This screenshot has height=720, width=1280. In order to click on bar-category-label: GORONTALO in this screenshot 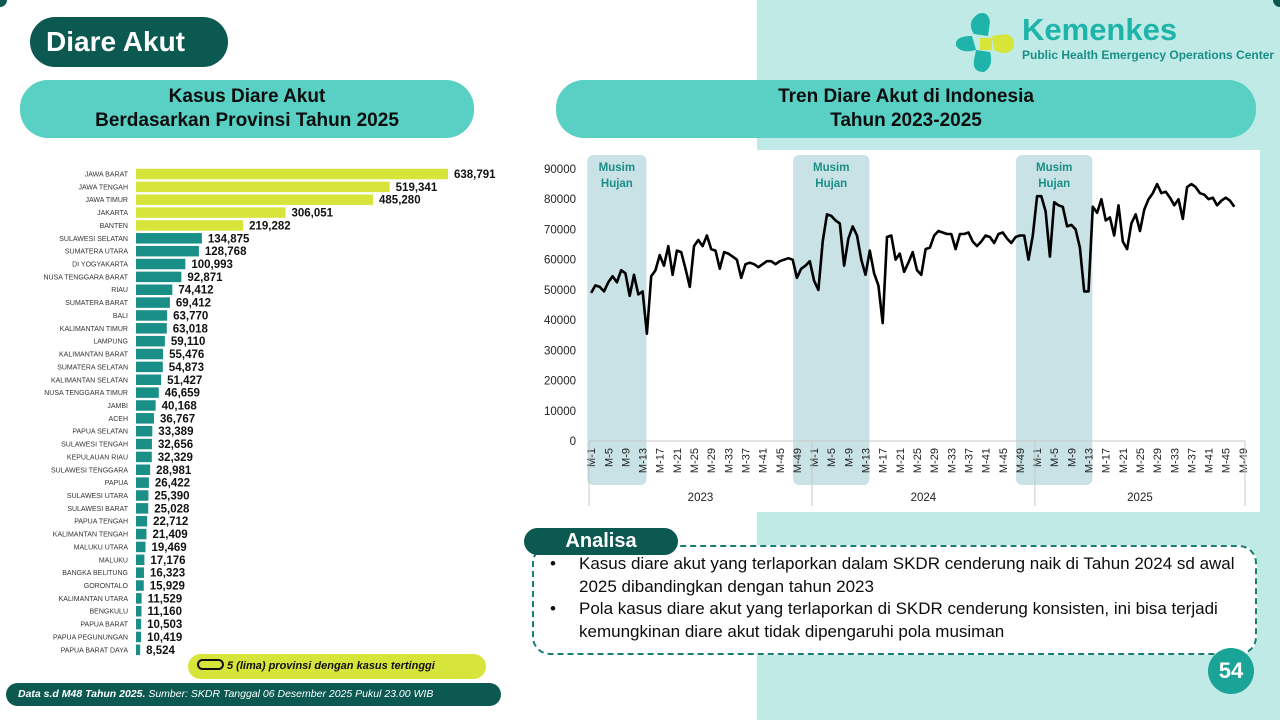, I will do `click(106, 586)`.